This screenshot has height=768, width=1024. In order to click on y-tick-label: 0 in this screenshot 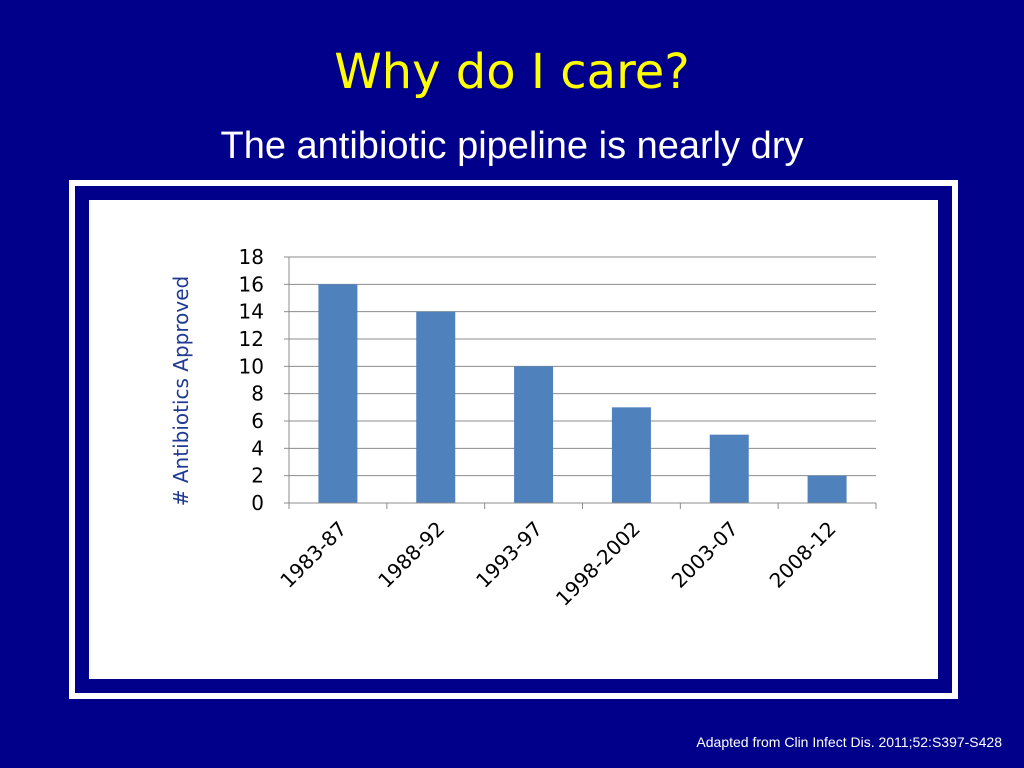, I will do `click(257, 503)`.